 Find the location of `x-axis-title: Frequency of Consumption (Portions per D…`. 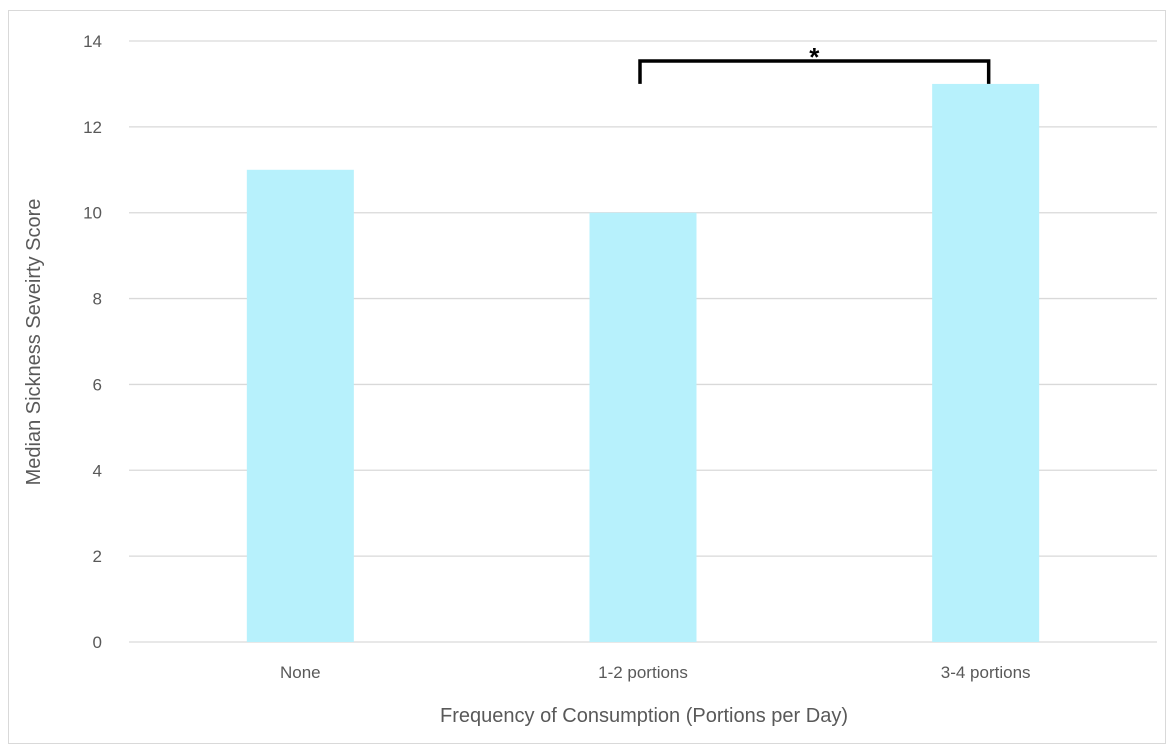

x-axis-title: Frequency of Consumption (Portions per D… is located at coordinates (644, 716).